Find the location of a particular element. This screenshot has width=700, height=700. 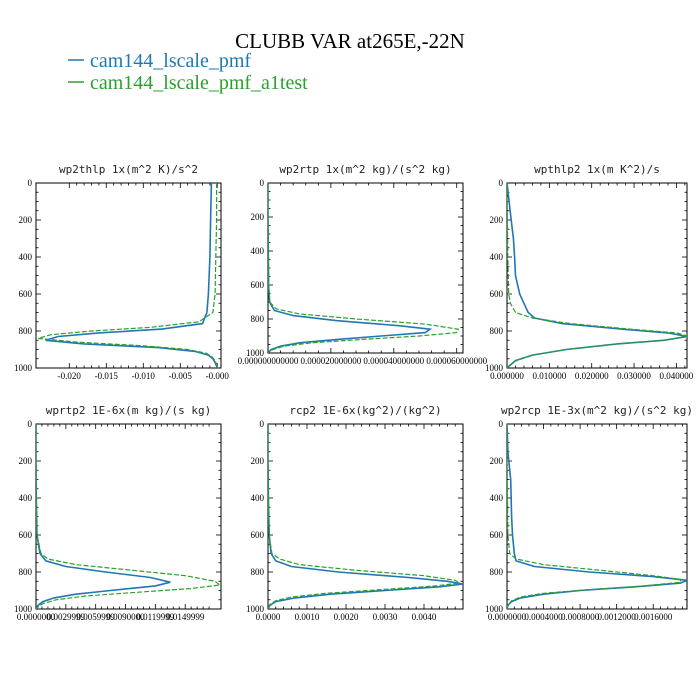

legend-label-1: cam144_lscale_pmf is located at coordinates (170, 61).